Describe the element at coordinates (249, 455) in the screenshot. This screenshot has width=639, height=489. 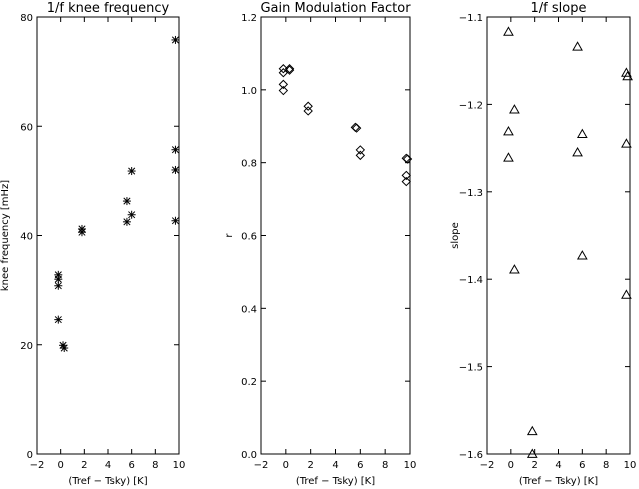
I see `y-tick-label: 0.0` at that location.